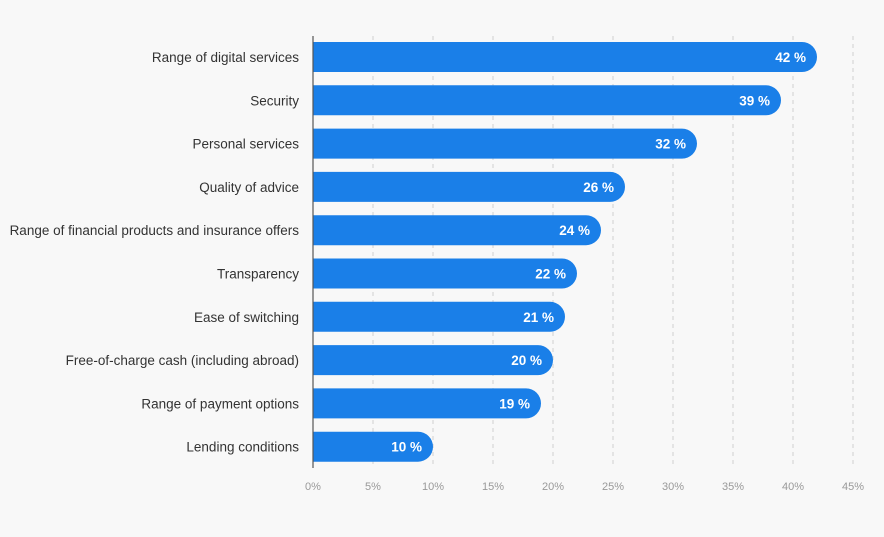 The width and height of the screenshot is (884, 537). I want to click on x-tick-label: 30%, so click(673, 487).